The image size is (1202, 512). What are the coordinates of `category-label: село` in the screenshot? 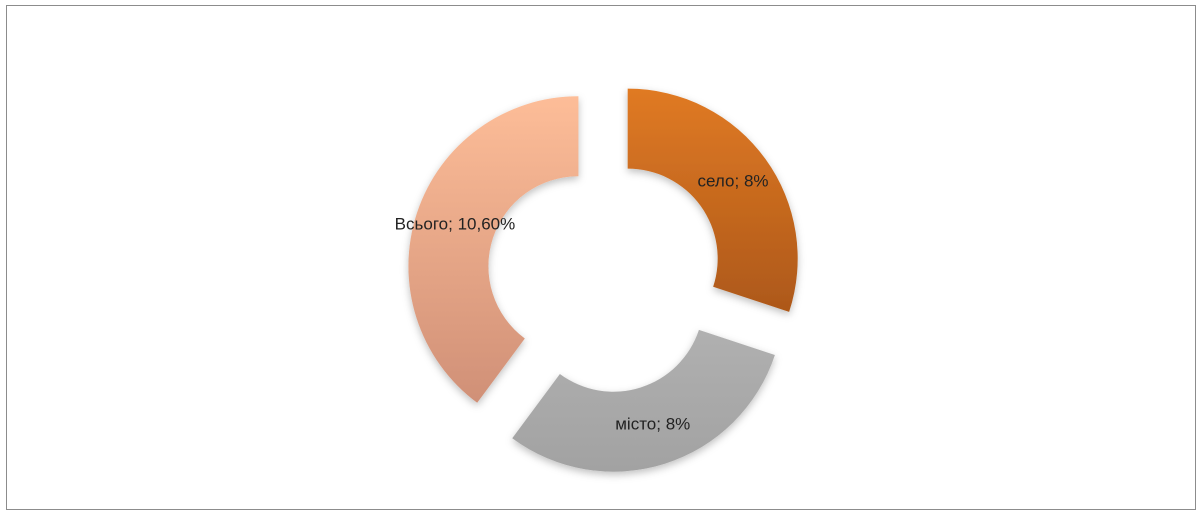 It's located at (716, 181).